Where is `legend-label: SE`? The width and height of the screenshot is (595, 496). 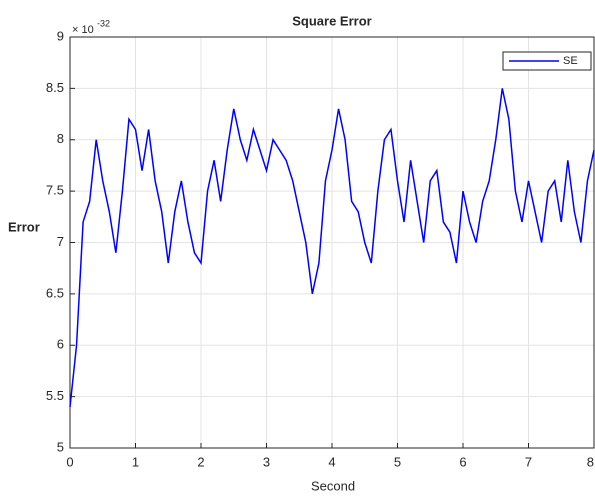
legend-label: SE is located at coordinates (570, 61).